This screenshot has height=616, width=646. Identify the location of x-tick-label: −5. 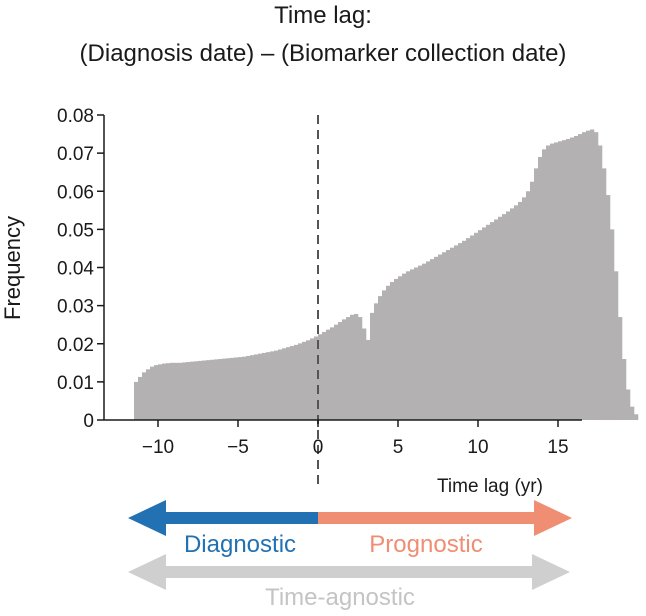
(238, 447).